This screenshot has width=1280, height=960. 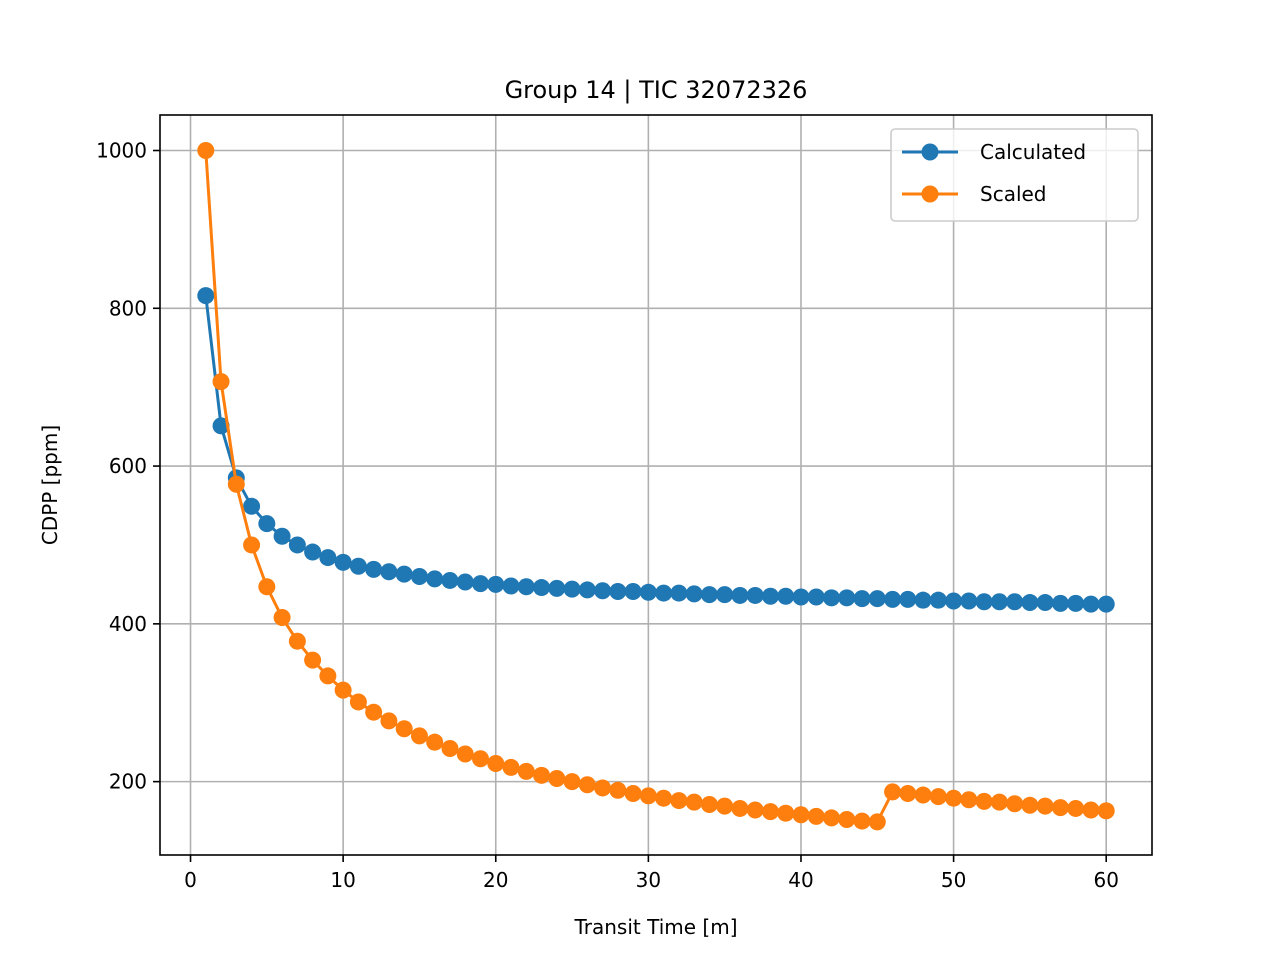 I want to click on x-tick-label: 50, so click(x=953, y=880).